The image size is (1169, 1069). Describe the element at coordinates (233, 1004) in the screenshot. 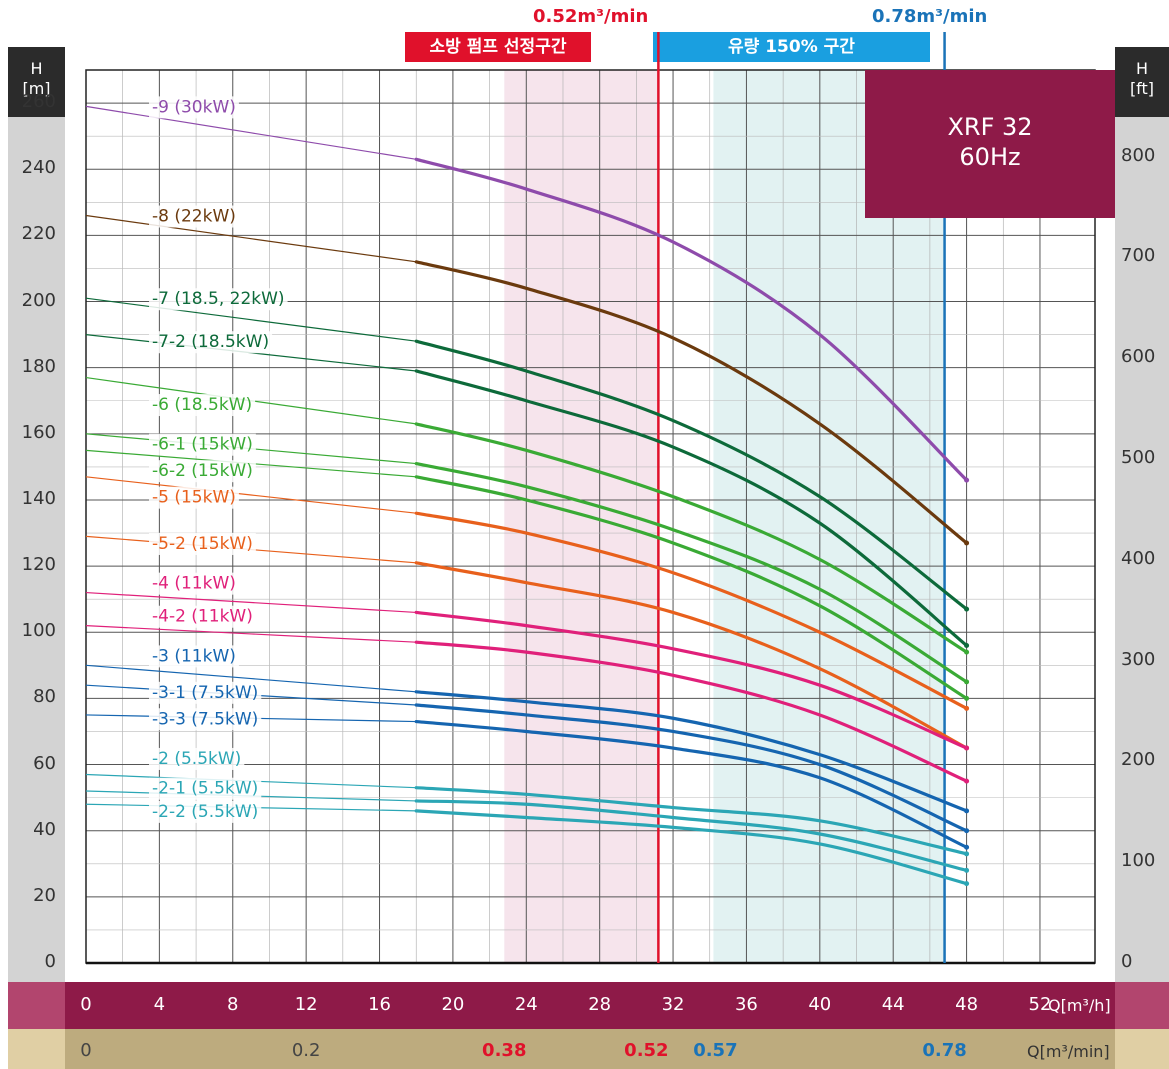

I see `x-tick-label: 8` at that location.